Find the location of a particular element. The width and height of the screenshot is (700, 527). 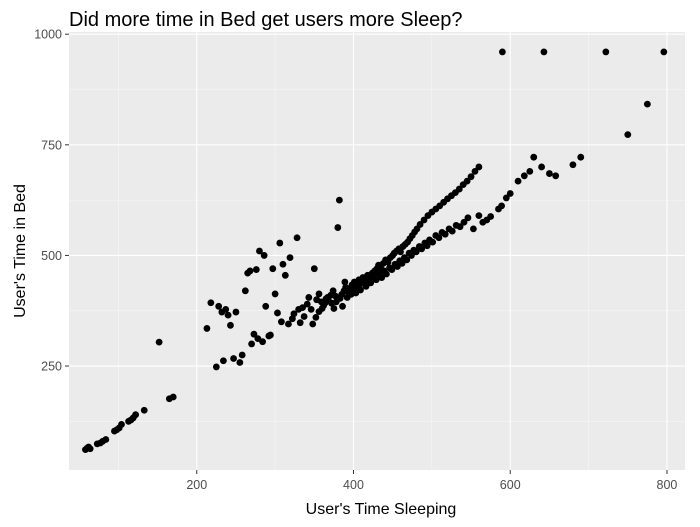

y-axis-title: User's Time in Bed is located at coordinates (20, 251).